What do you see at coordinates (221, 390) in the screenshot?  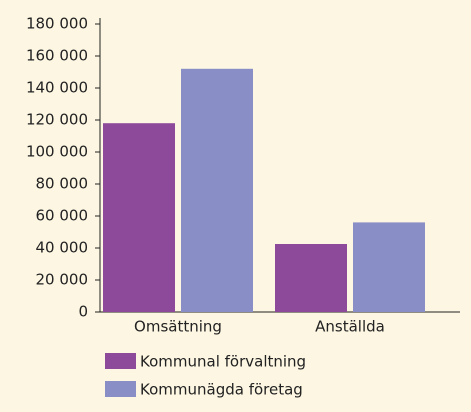 I see `legend-label: Kommunägda företag` at bounding box center [221, 390].